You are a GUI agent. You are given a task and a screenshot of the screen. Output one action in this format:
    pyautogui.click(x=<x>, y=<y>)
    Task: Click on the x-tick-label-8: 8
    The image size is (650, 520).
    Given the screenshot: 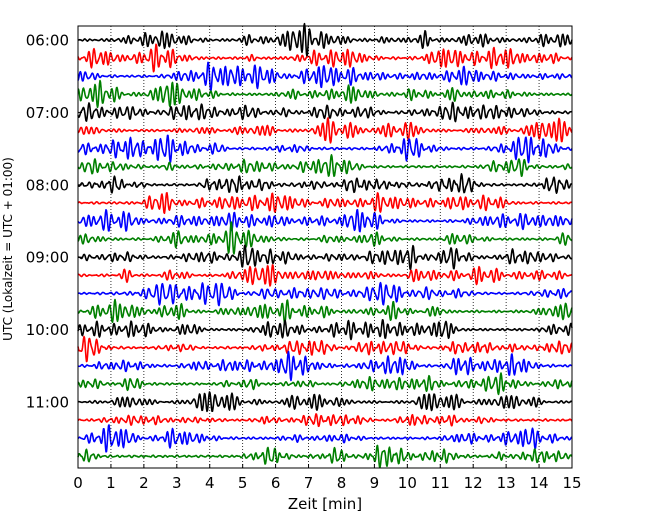 What is the action you would take?
    pyautogui.click(x=342, y=483)
    